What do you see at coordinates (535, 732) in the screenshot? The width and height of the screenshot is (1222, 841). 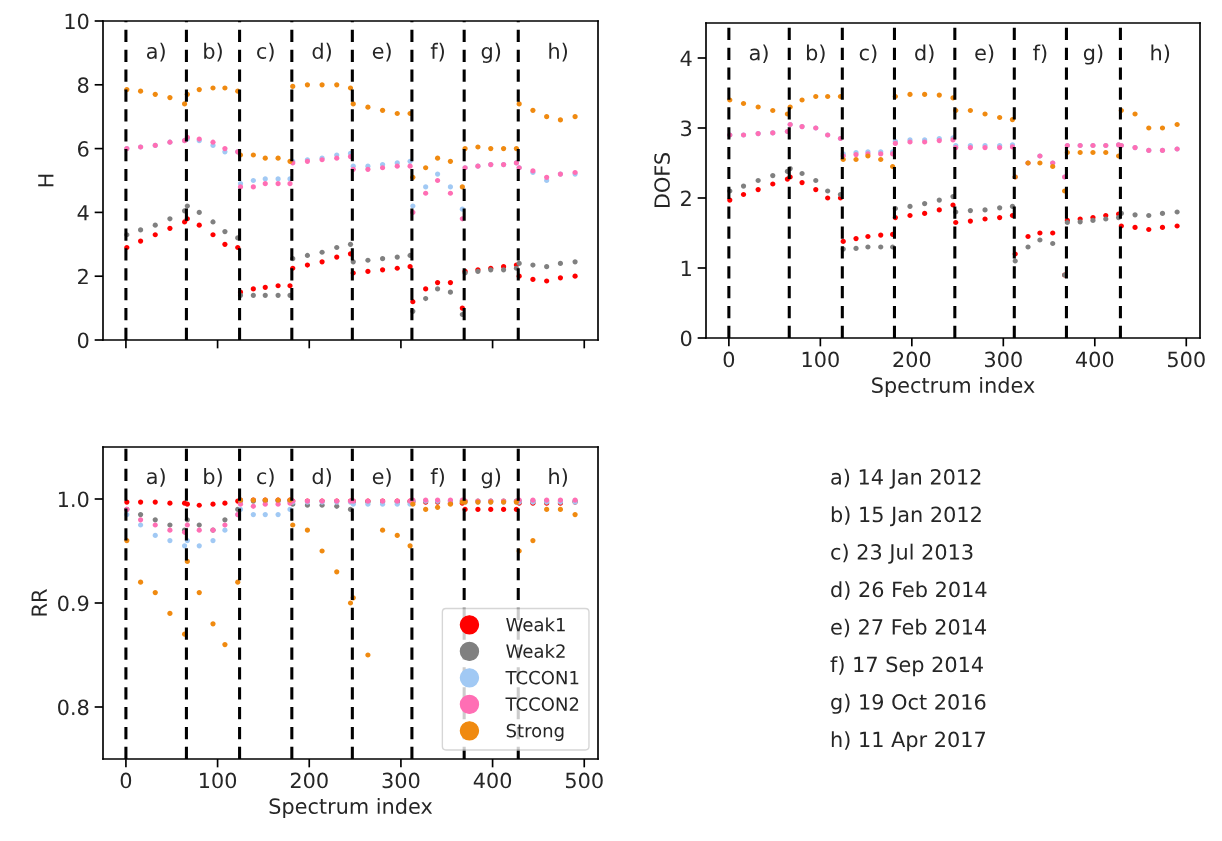 I see `legend-label: Strong` at bounding box center [535, 732].